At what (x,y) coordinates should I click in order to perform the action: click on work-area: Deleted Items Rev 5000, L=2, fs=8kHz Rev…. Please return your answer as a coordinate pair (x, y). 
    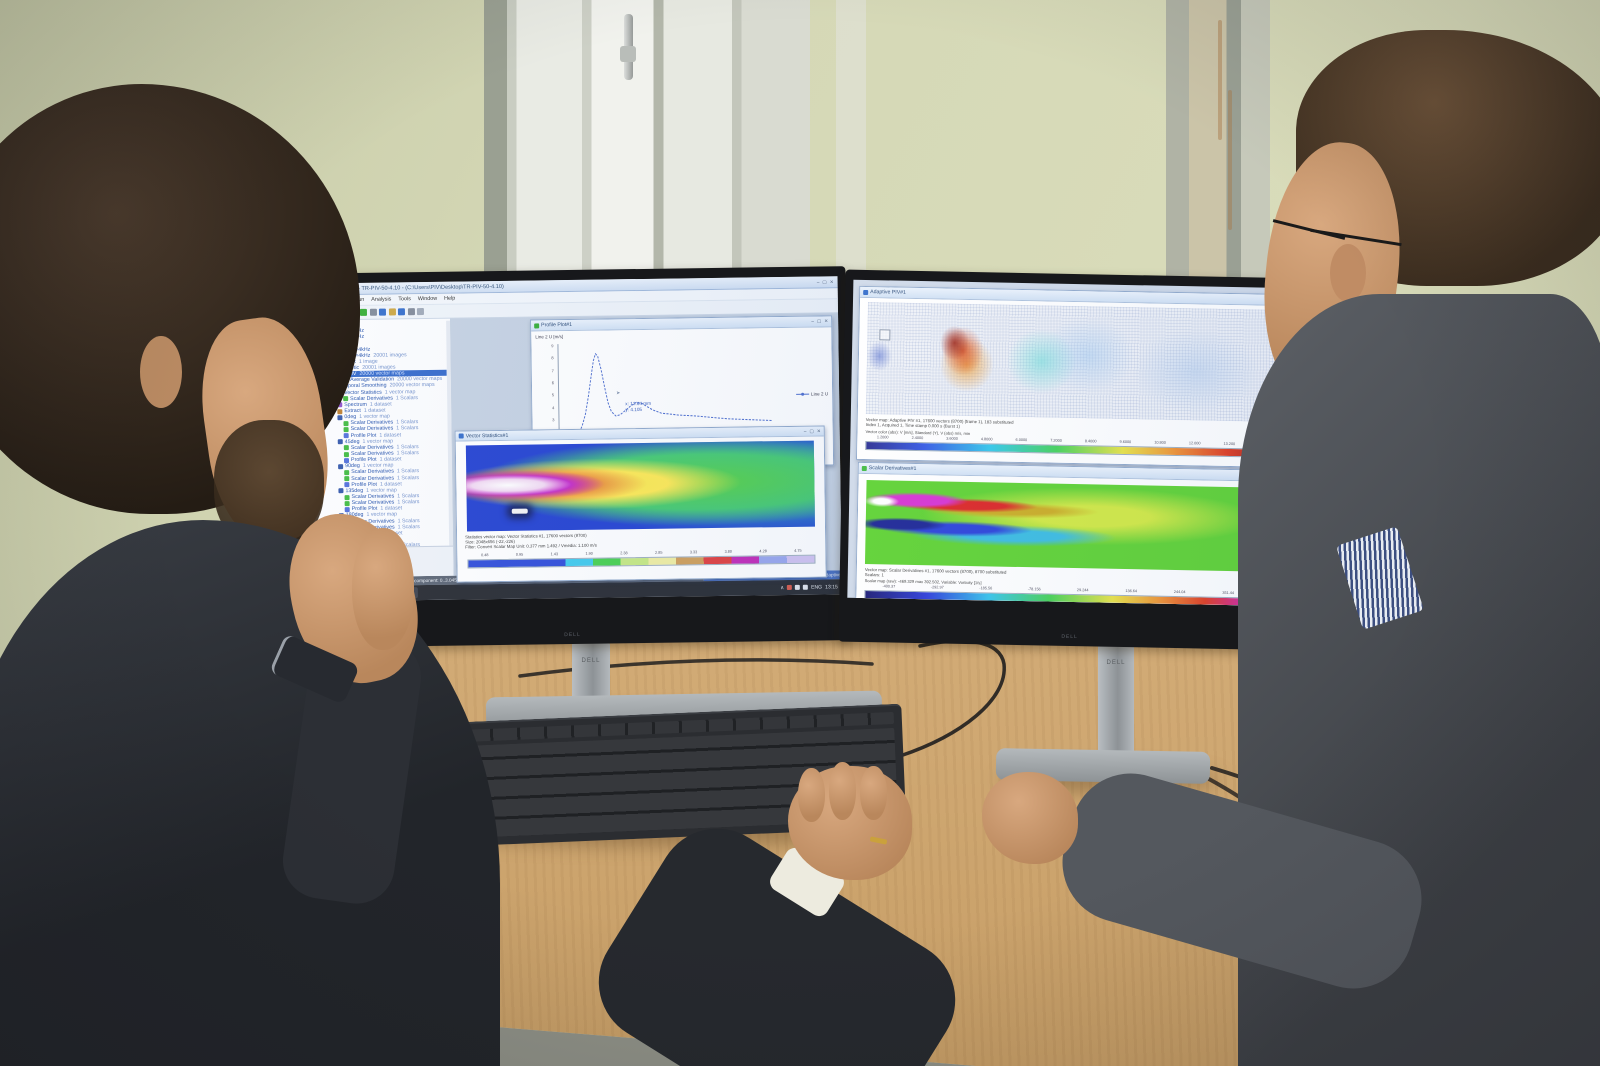
    Looking at the image, I should click on (570, 448).